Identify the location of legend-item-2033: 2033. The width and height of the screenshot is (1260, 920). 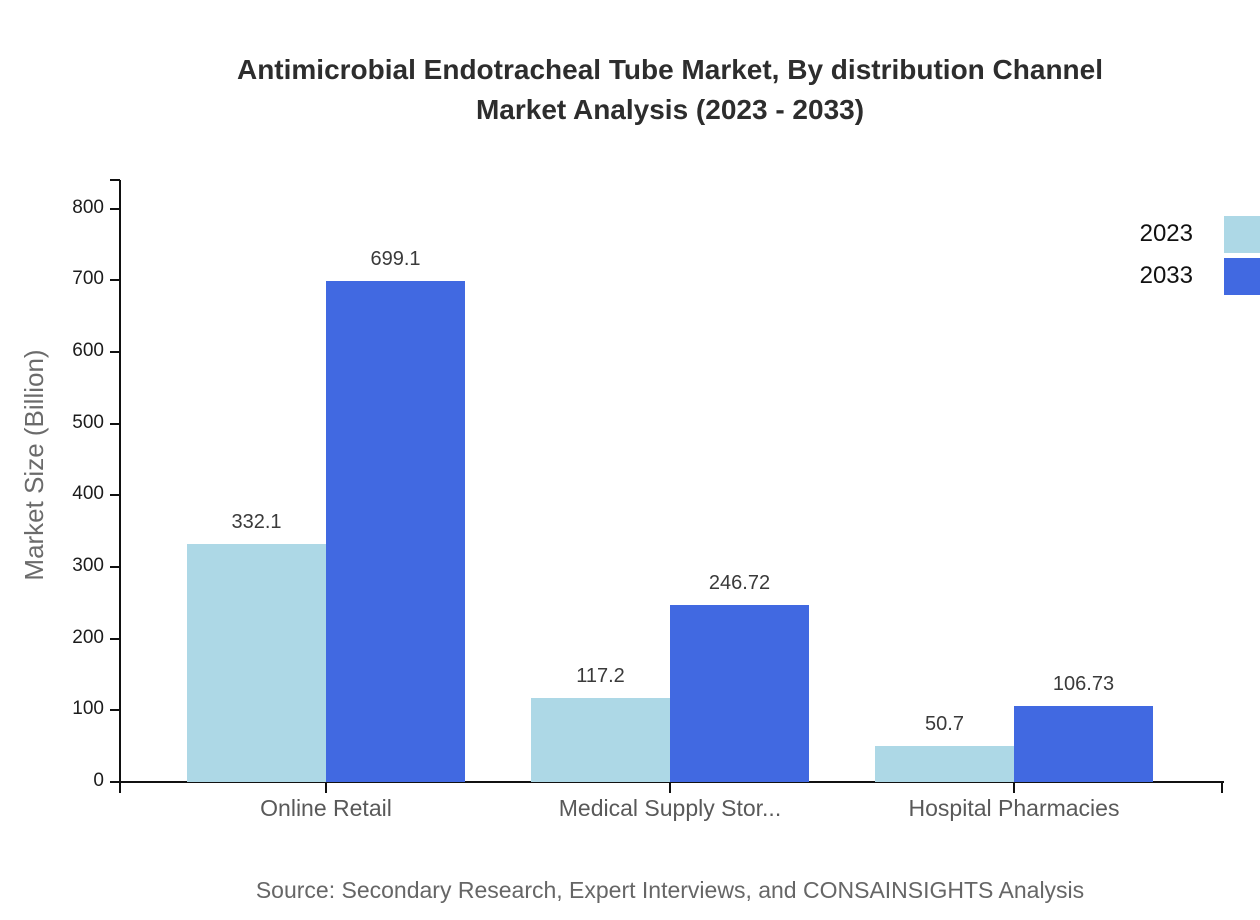
(1150, 276).